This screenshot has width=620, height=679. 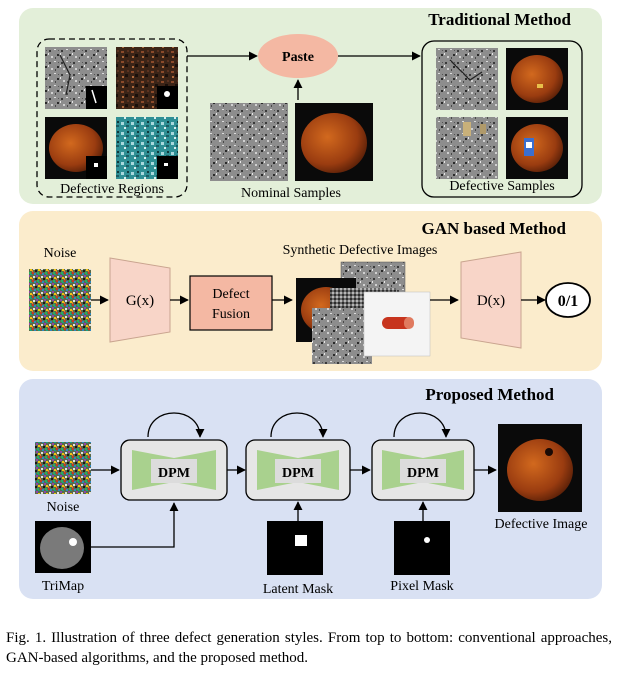 What do you see at coordinates (298, 589) in the screenshot?
I see `latent-mask-label: Latent Mask` at bounding box center [298, 589].